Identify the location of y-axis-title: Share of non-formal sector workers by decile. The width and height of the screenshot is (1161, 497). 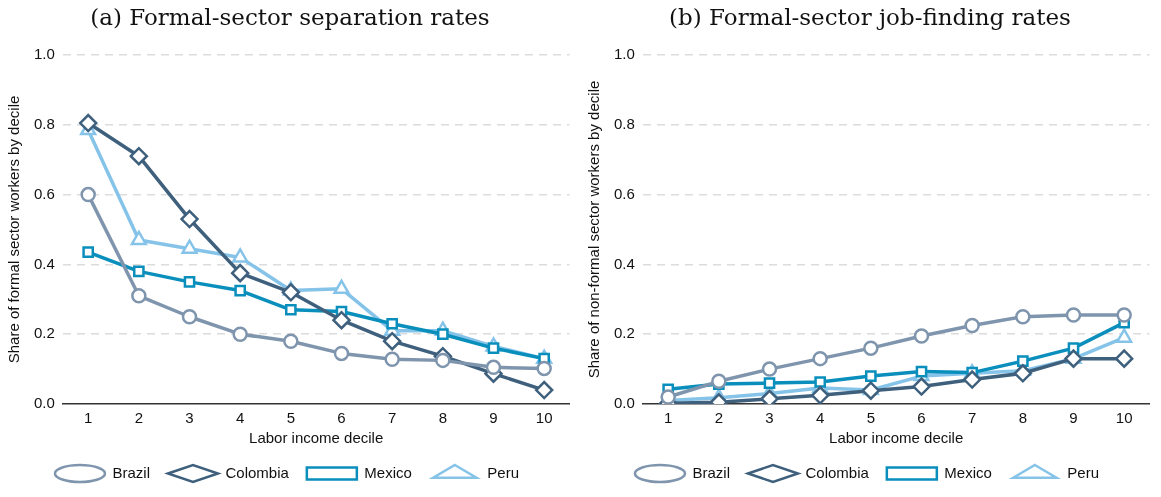
(594, 229).